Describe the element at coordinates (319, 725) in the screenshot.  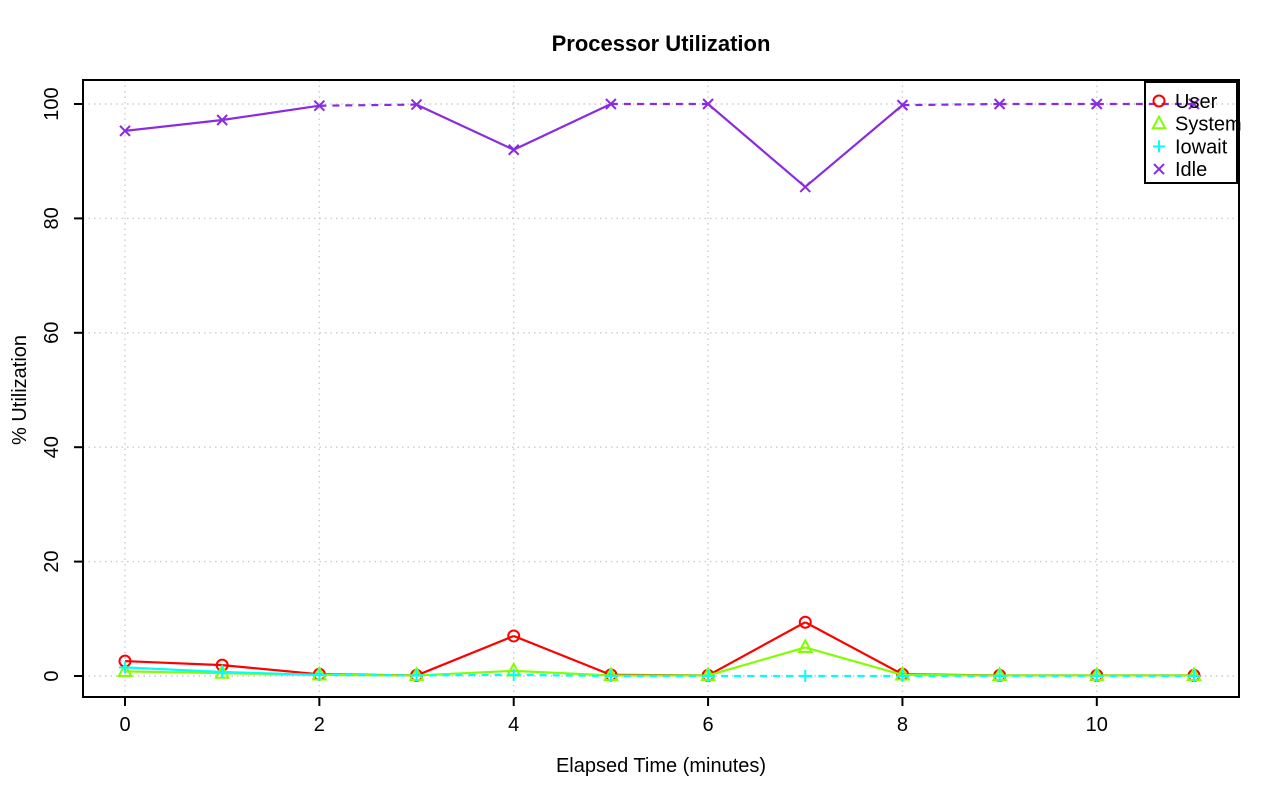
I see `x-tick-label: 2` at that location.